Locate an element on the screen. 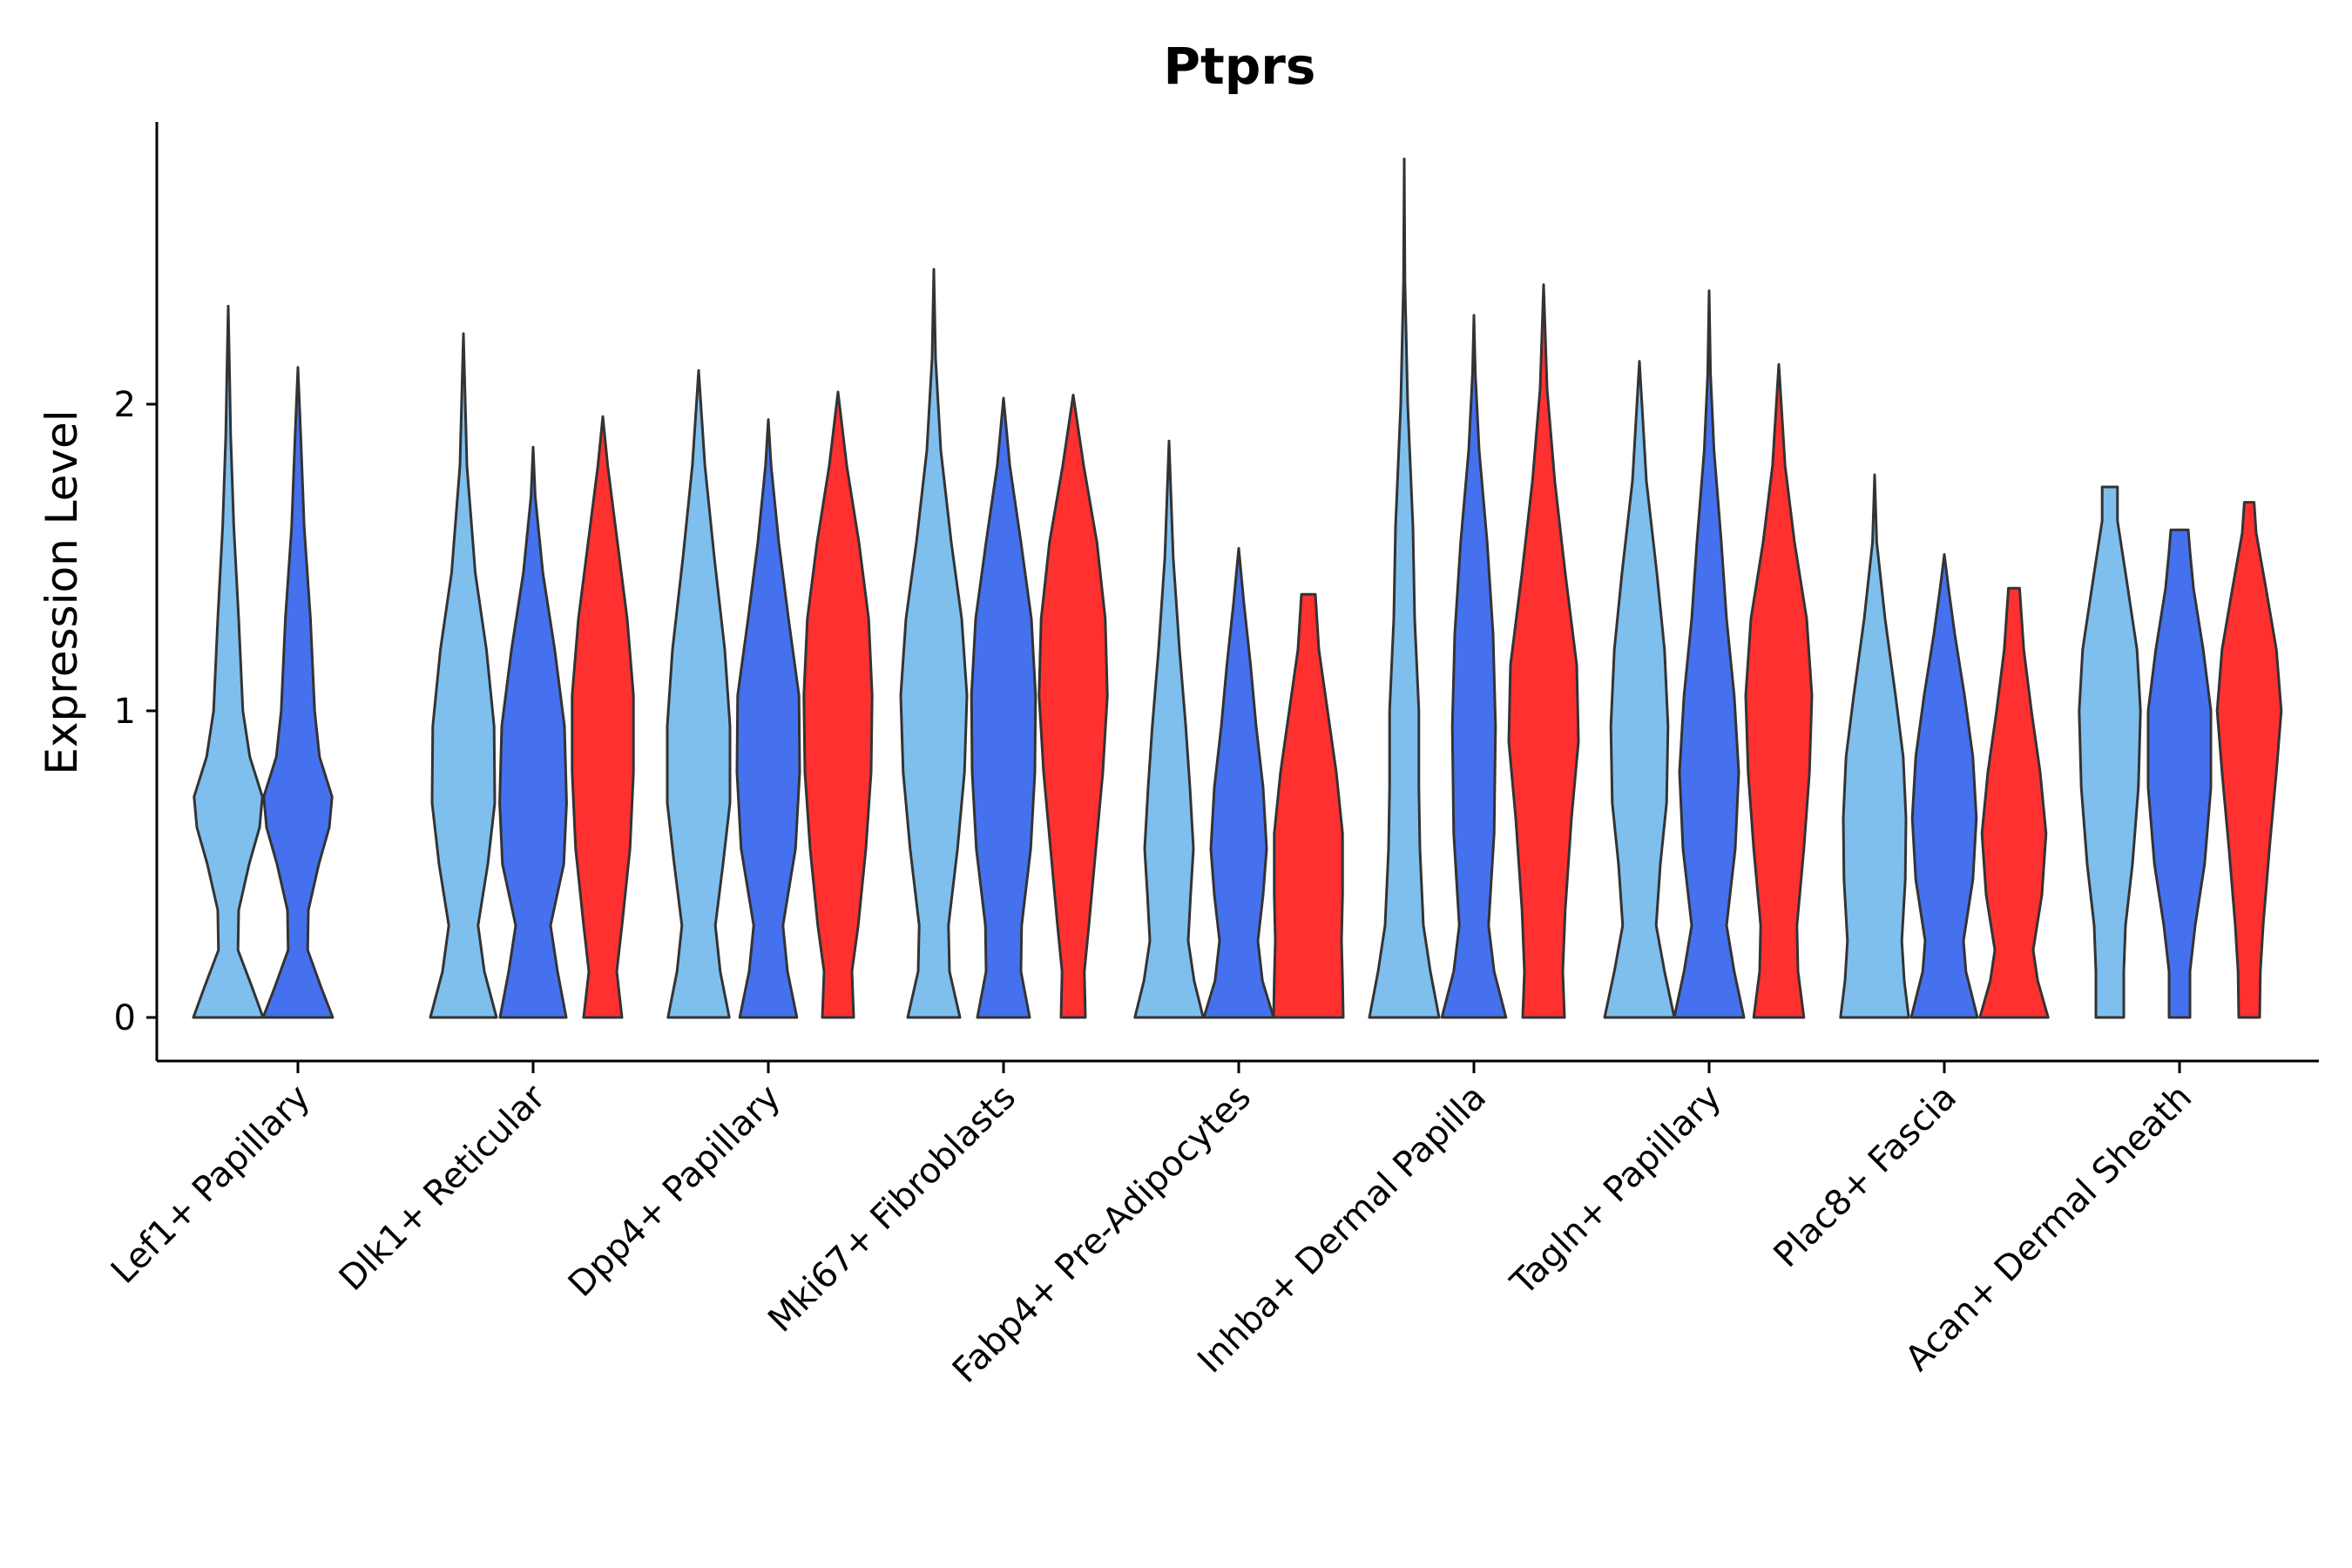 This screenshot has width=2352, height=1568. y-tick-label-1: 1 is located at coordinates (125, 712).